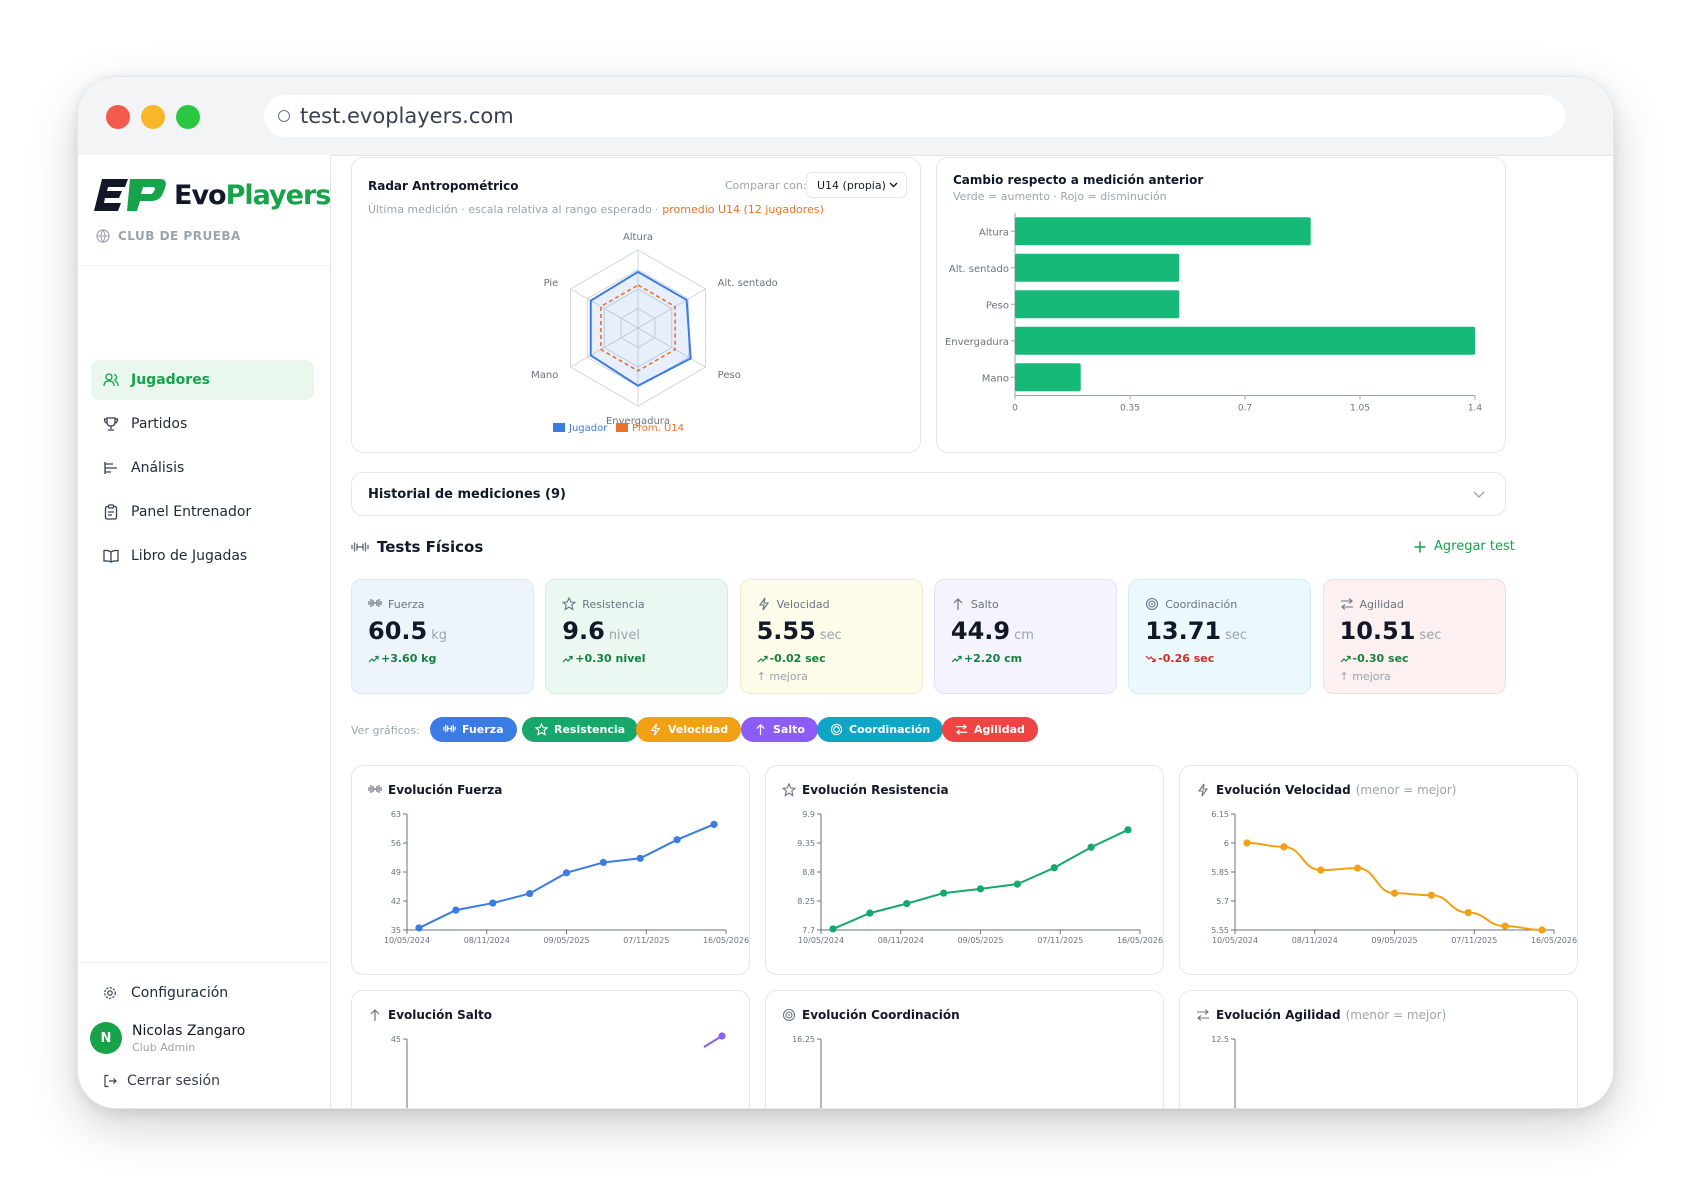 Image resolution: width=1689 pixels, height=1188 pixels. What do you see at coordinates (202, 424) in the screenshot?
I see `sidebar-item-partidos: Partidos` at bounding box center [202, 424].